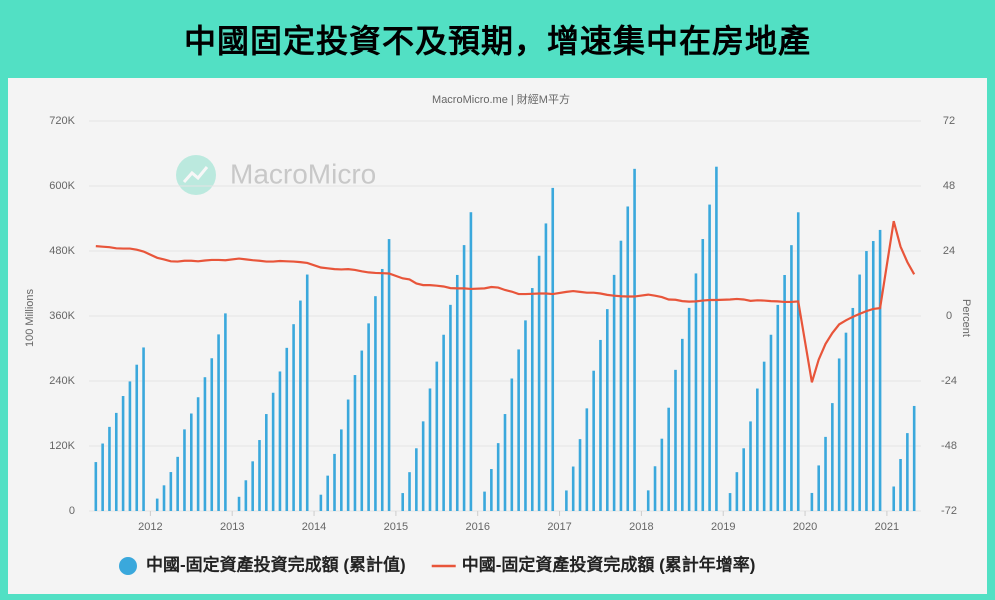 The width and height of the screenshot is (995, 600). I want to click on x-tick-label: 2020, so click(805, 527).